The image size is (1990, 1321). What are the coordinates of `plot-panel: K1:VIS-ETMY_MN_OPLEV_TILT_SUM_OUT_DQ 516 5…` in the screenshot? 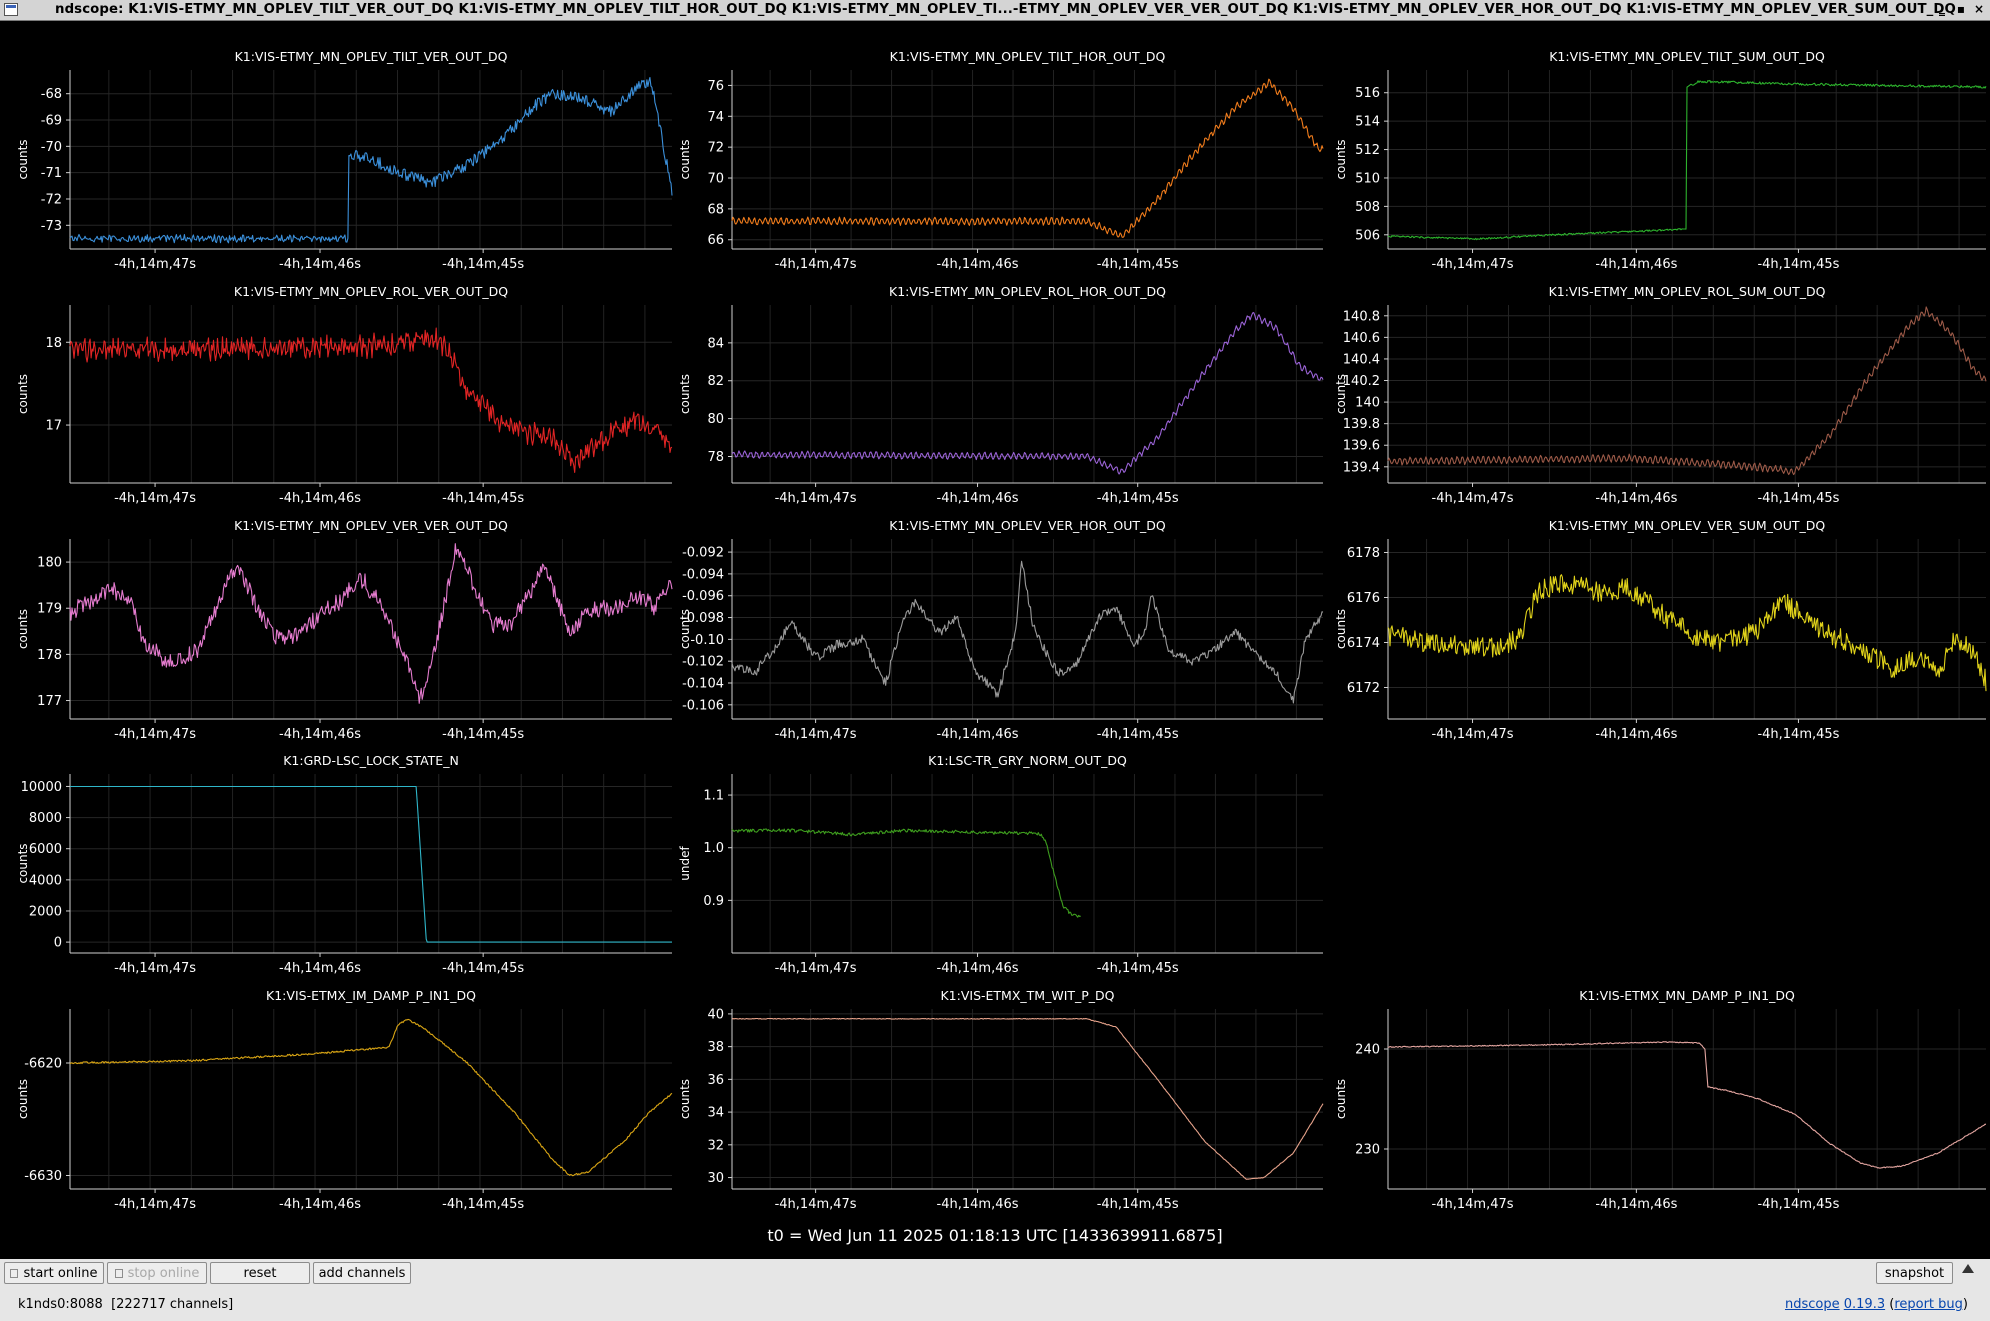 It's located at (1660, 160).